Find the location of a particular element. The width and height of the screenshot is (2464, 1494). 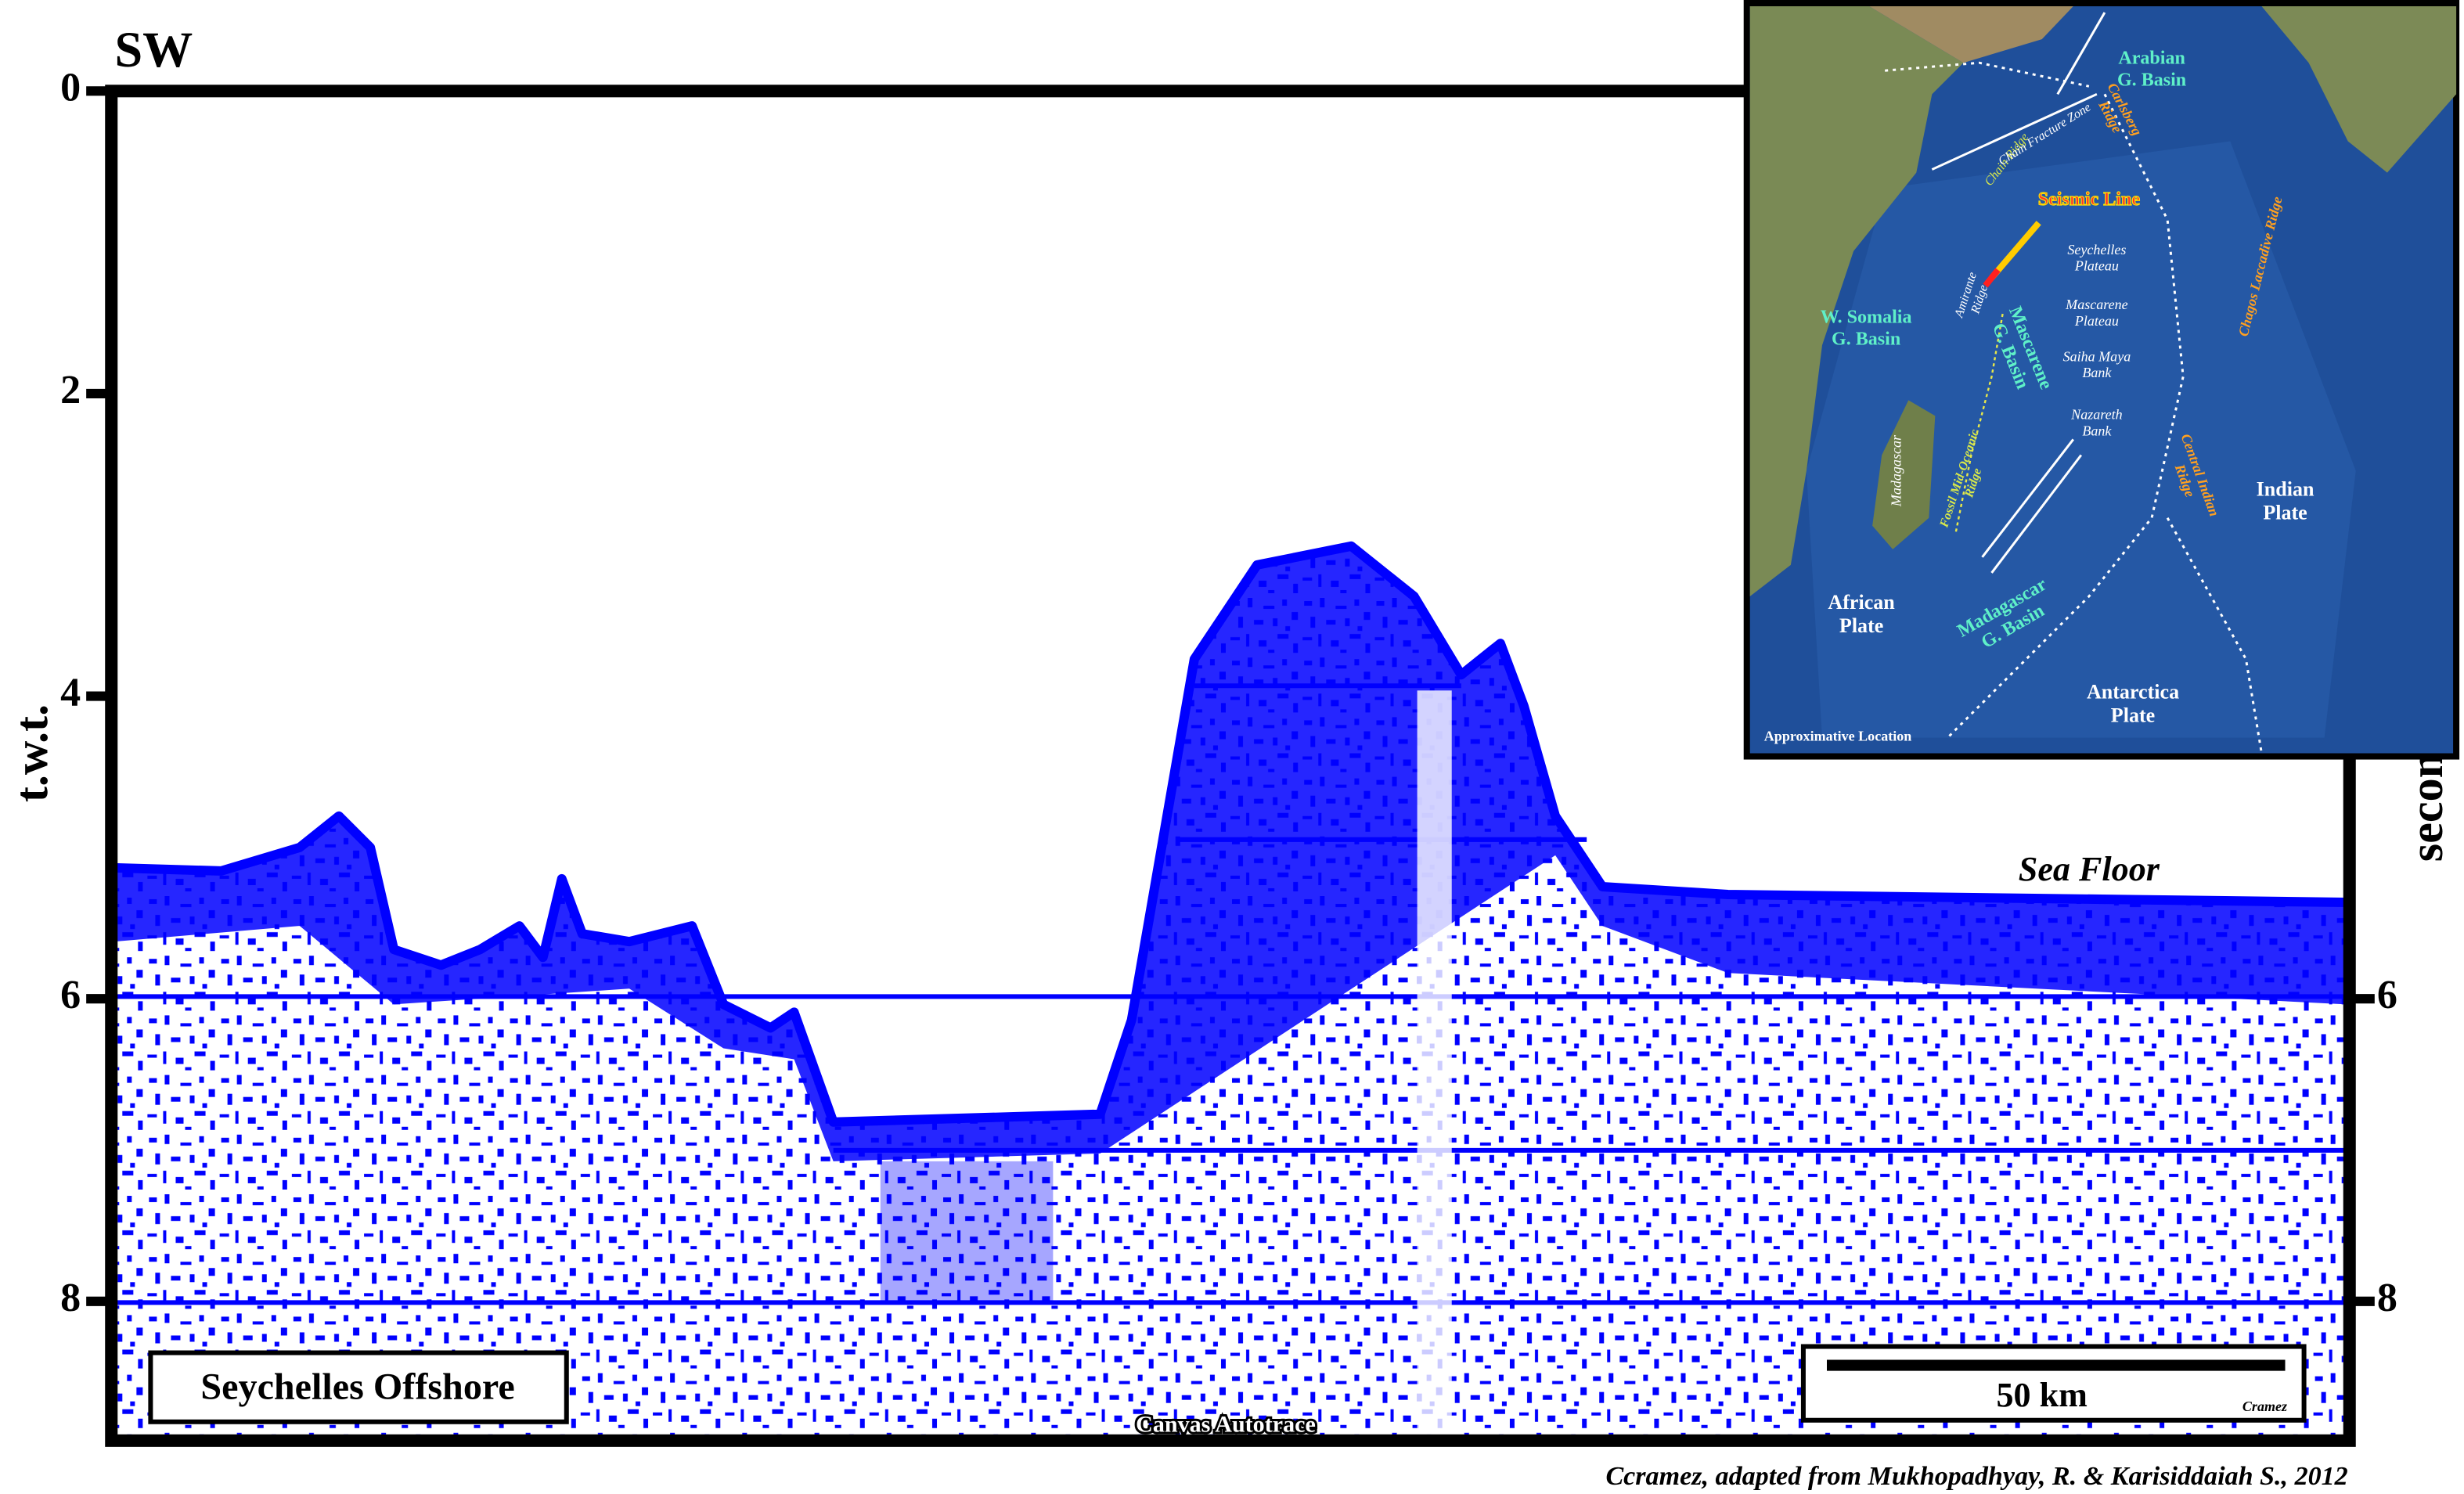

map-label-line: Antarctica is located at coordinates (2133, 691).